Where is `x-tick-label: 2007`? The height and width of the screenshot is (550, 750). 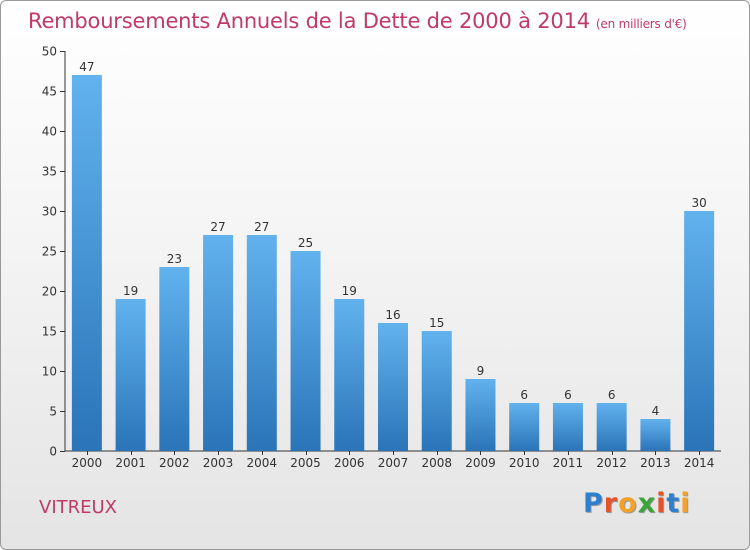 x-tick-label: 2007 is located at coordinates (393, 463).